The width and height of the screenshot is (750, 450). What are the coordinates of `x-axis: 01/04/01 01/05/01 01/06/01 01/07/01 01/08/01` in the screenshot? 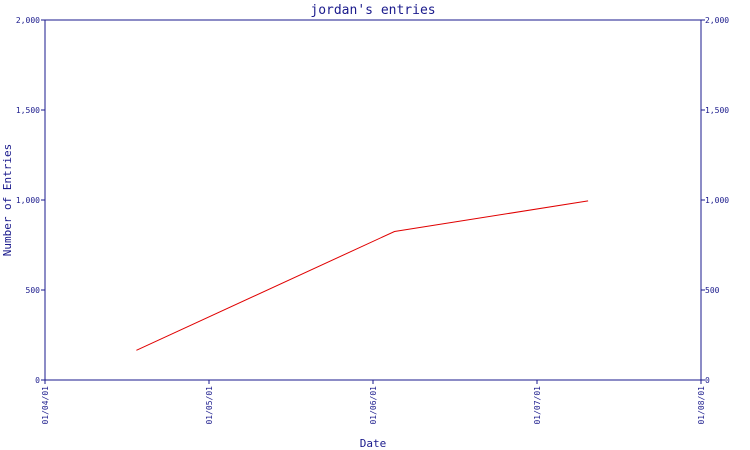 It's located at (373, 402).